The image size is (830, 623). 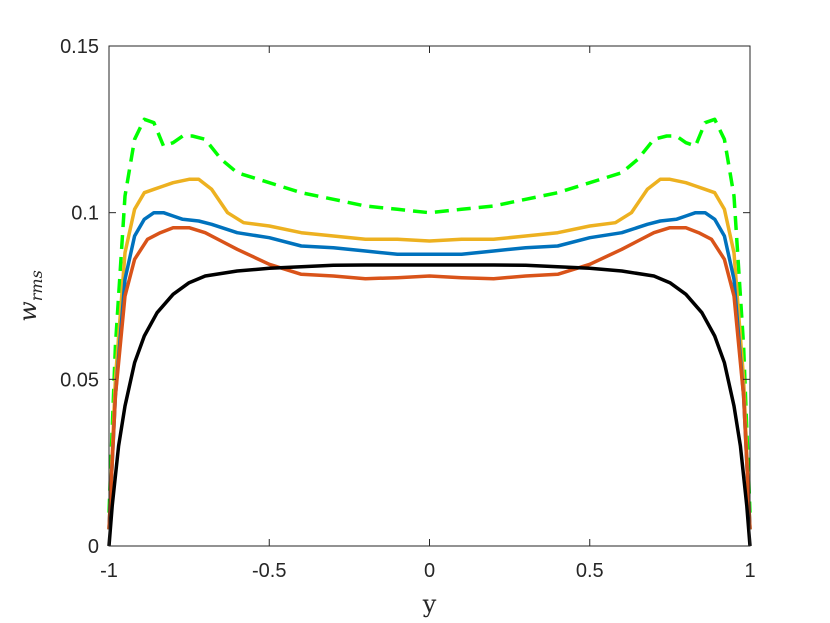 I want to click on x-tick-label: 1, so click(x=749, y=571).